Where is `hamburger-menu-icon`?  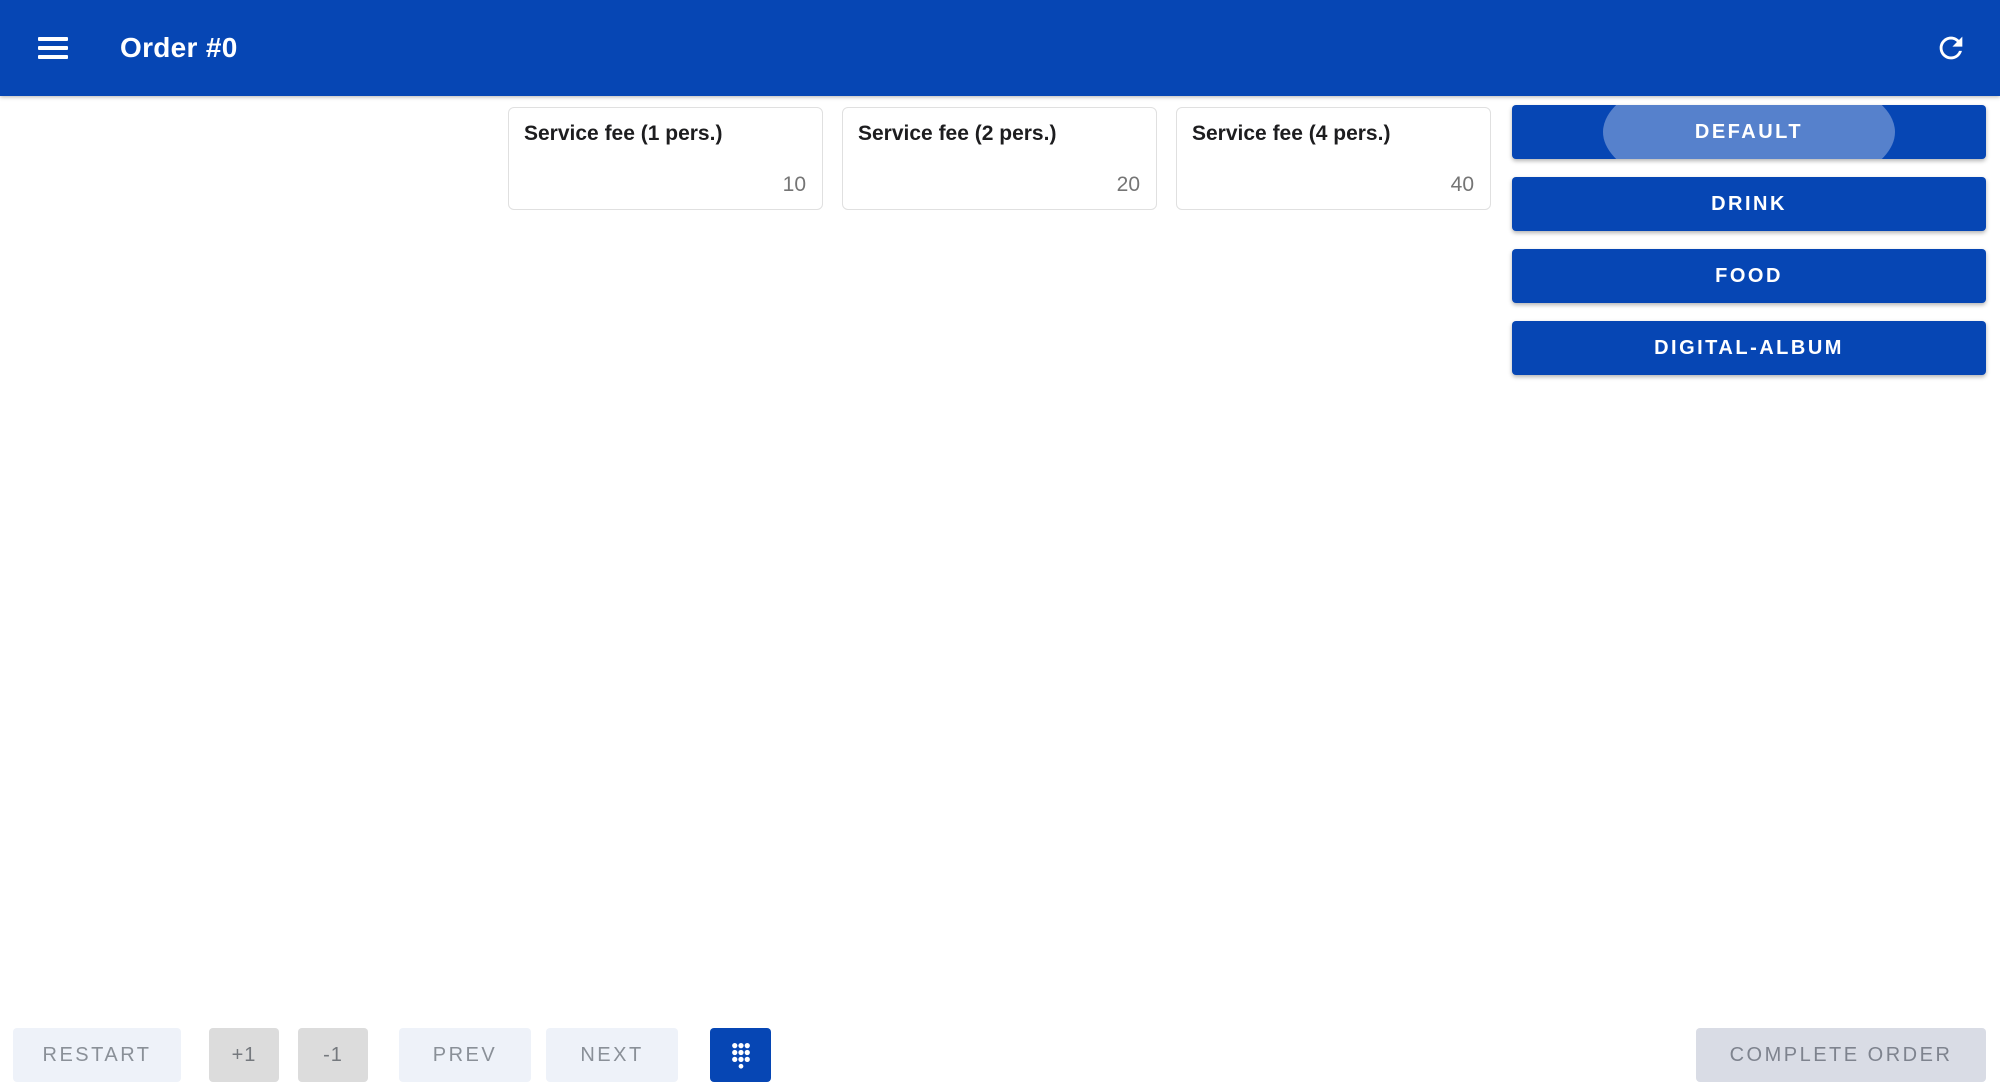 hamburger-menu-icon is located at coordinates (53, 39).